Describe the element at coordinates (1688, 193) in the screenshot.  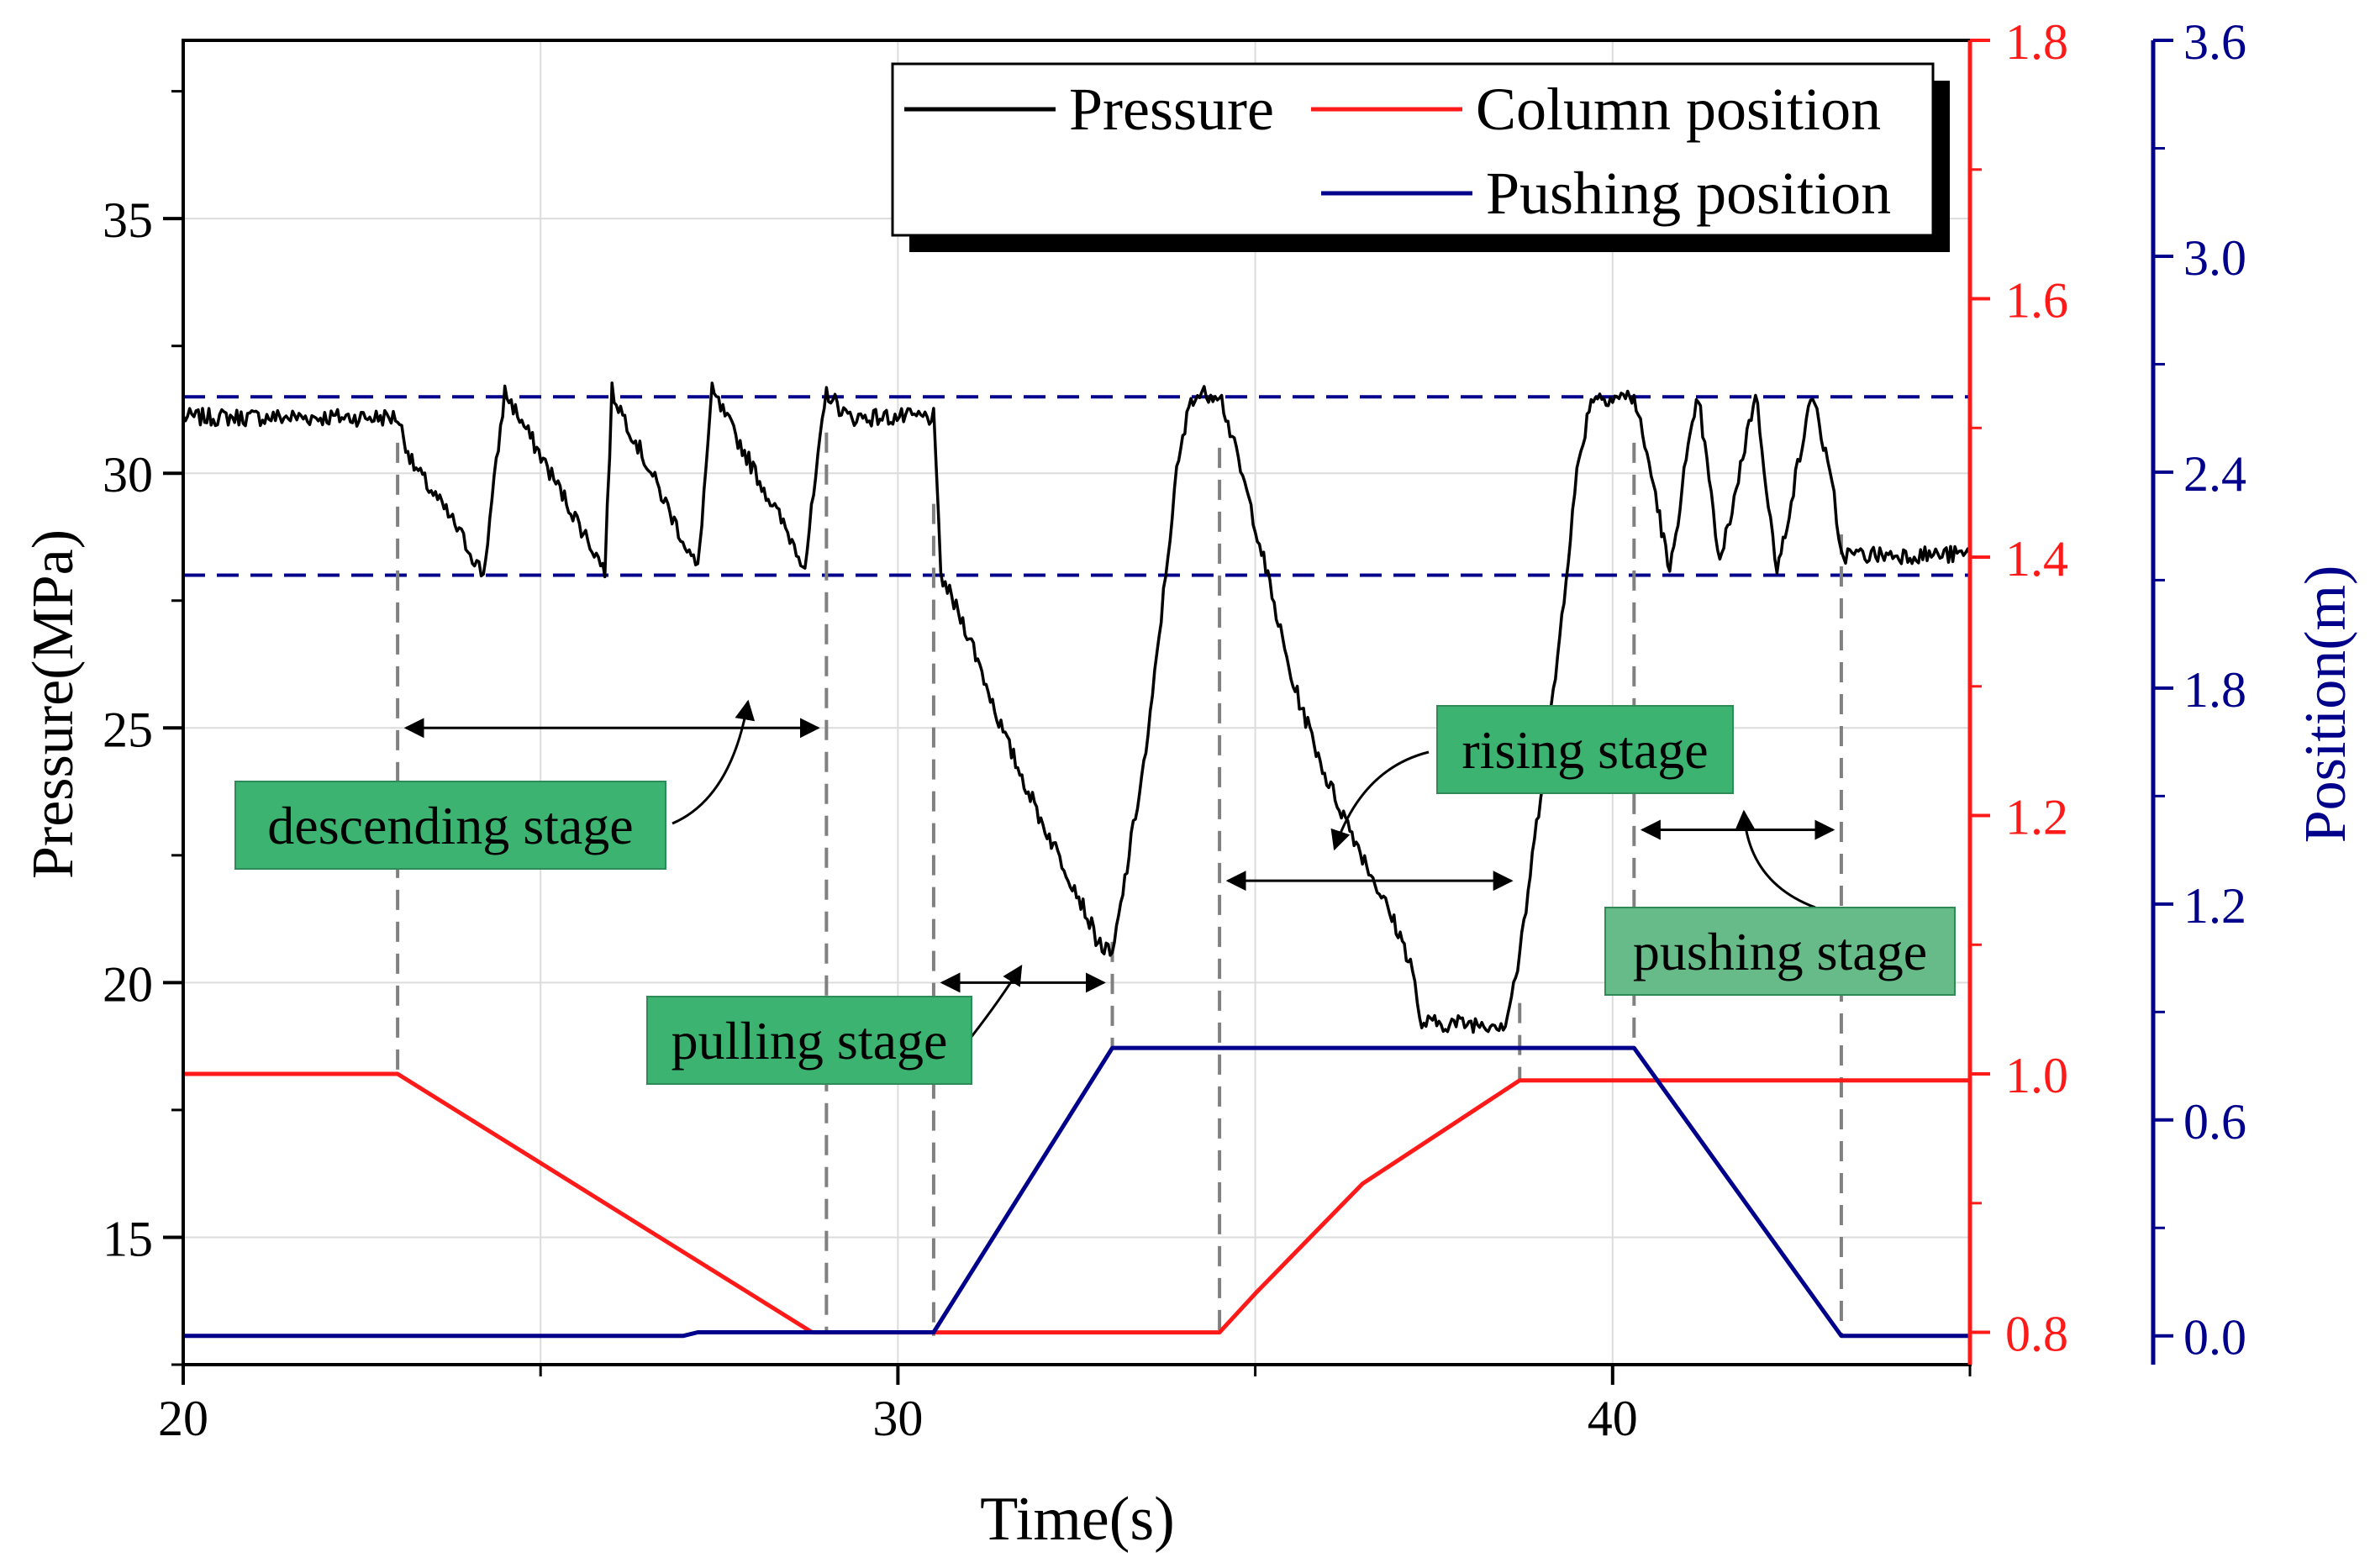
I see `legend-label: Pushing position` at that location.